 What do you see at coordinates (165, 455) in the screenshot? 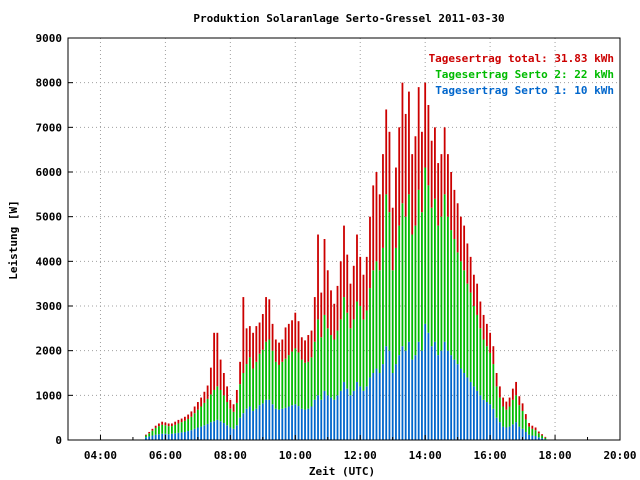
I see `x-tick-label: 06:00` at bounding box center [165, 455].